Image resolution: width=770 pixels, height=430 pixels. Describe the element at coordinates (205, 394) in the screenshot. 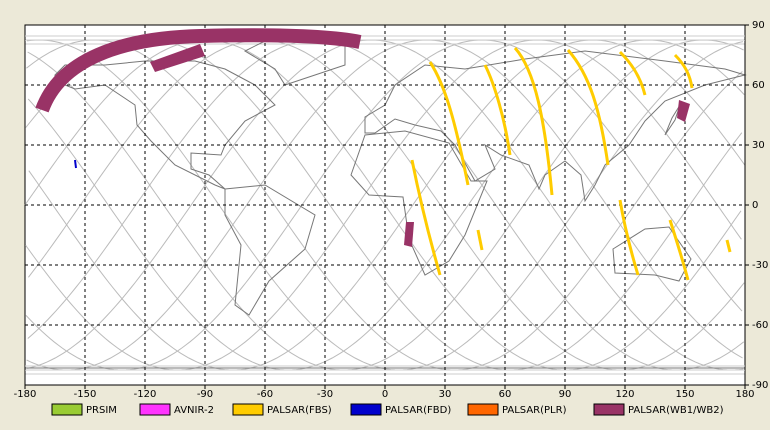

I see `x-tick-label: -90` at that location.